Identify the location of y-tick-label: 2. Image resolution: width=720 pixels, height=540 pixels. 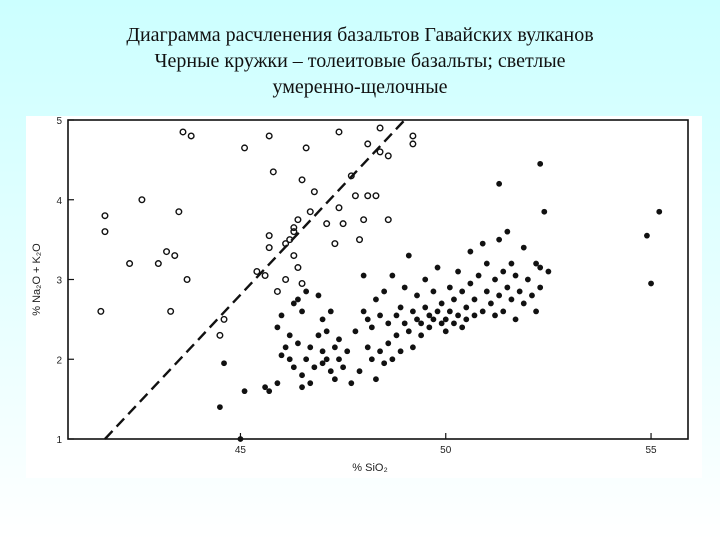
(59, 360).